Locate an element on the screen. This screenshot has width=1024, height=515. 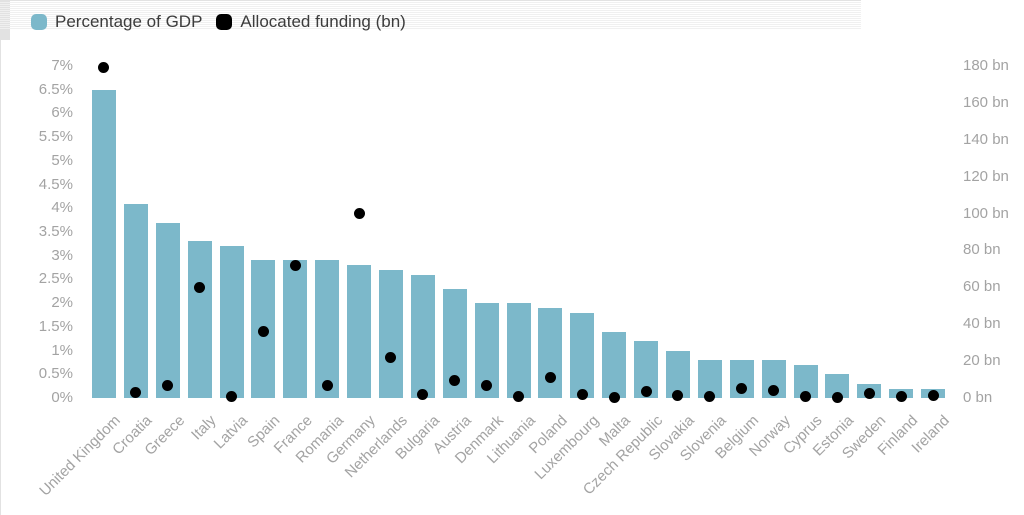
y-axis-label-left: 6.5% is located at coordinates (55, 89).